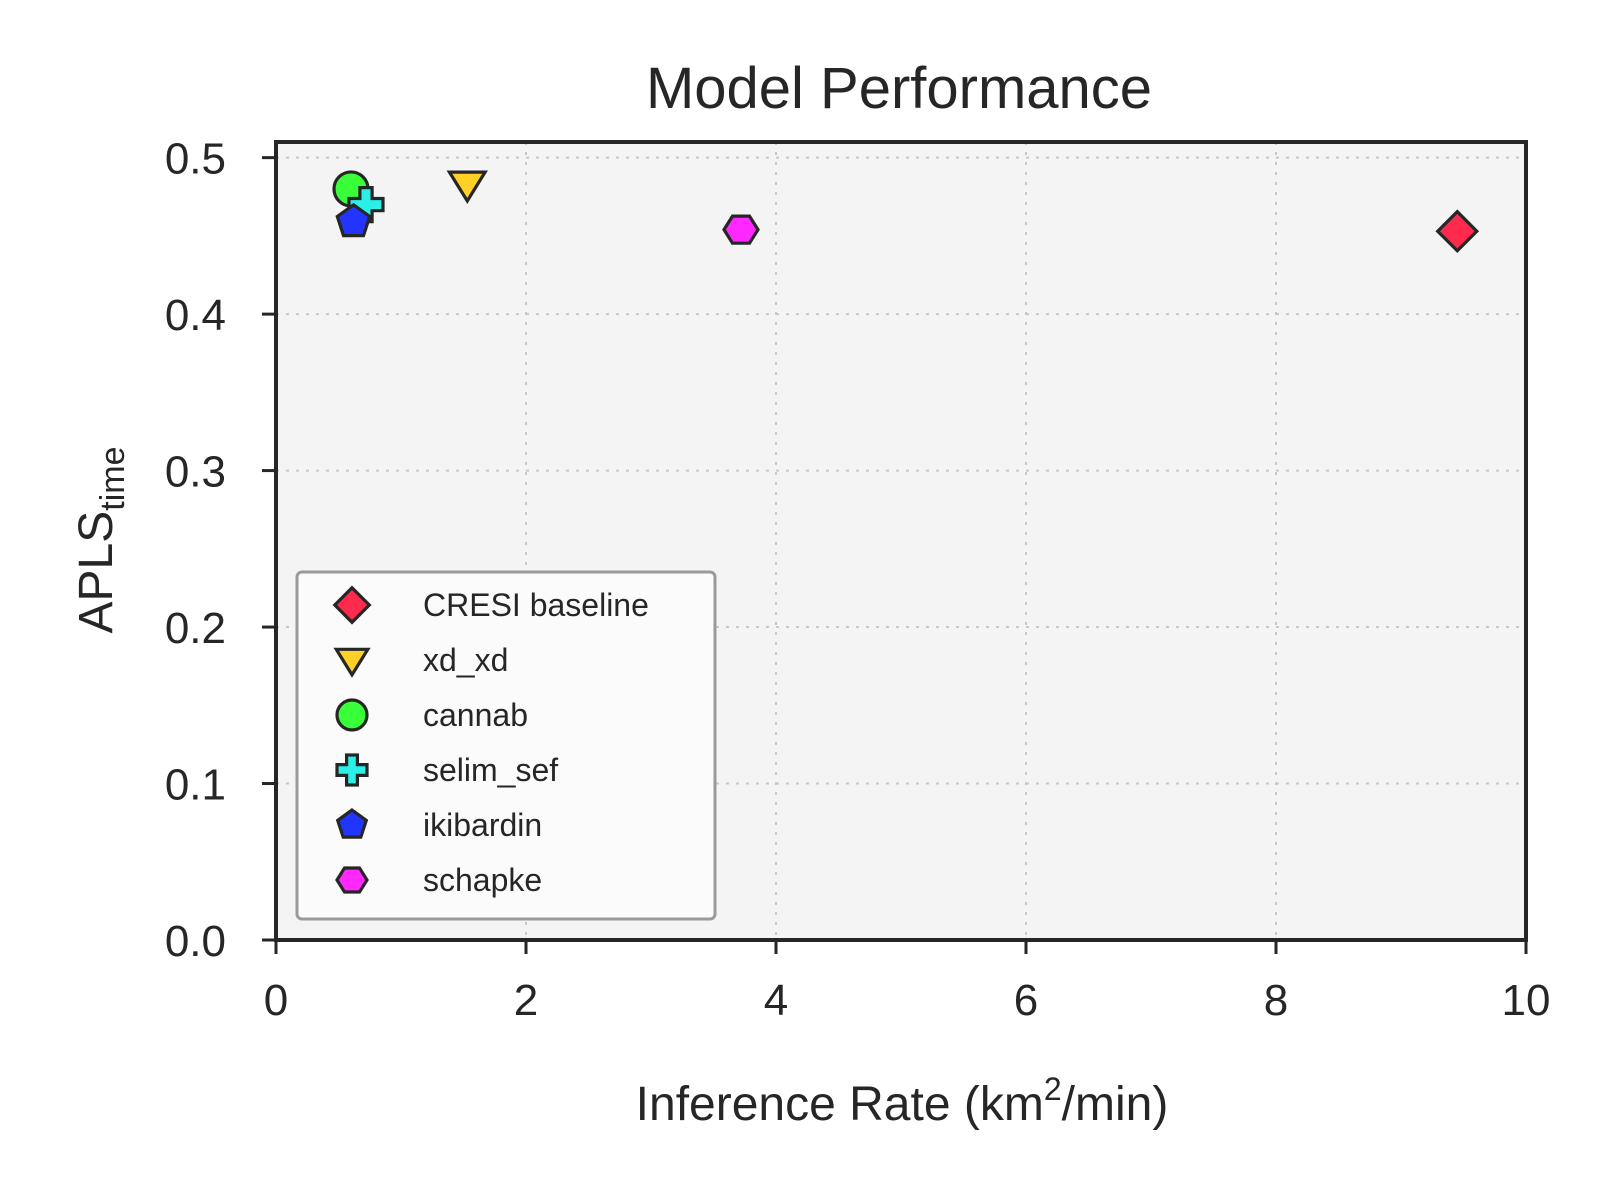 The height and width of the screenshot is (1200, 1600). What do you see at coordinates (195, 628) in the screenshot?
I see `y-tick-label: 0.2` at bounding box center [195, 628].